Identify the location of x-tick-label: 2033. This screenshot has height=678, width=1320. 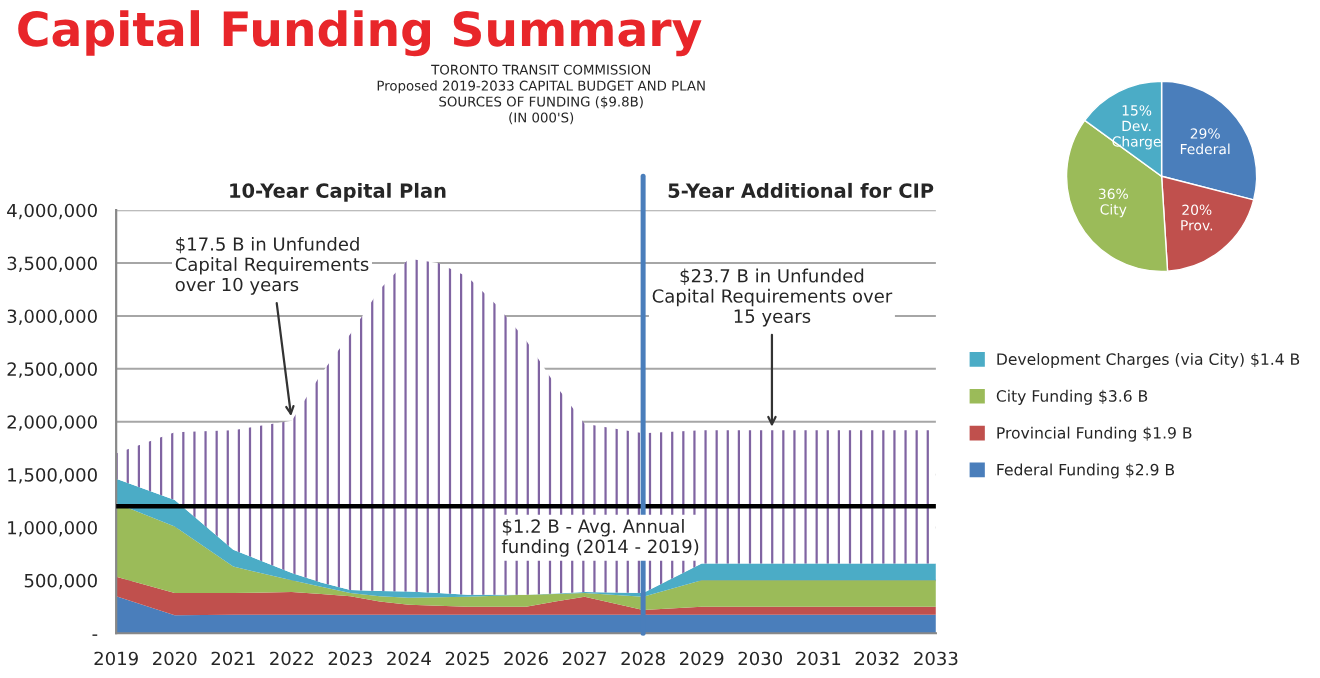
(936, 658).